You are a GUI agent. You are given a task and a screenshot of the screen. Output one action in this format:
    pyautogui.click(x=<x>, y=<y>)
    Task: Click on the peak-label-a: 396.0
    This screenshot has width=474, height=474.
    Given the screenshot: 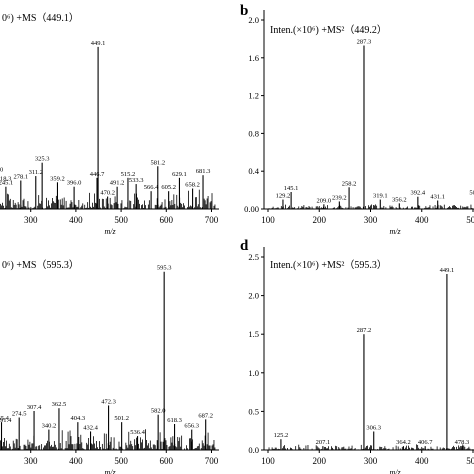 What is the action you would take?
    pyautogui.click(x=74, y=183)
    